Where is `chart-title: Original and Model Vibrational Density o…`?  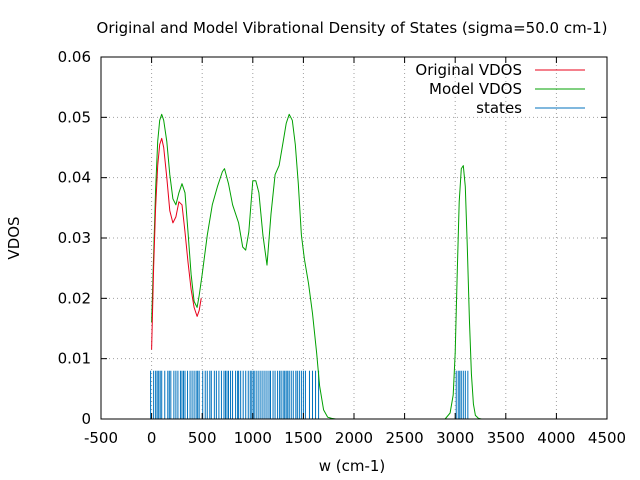 chart-title: Original and Model Vibrational Density o… is located at coordinates (352, 28).